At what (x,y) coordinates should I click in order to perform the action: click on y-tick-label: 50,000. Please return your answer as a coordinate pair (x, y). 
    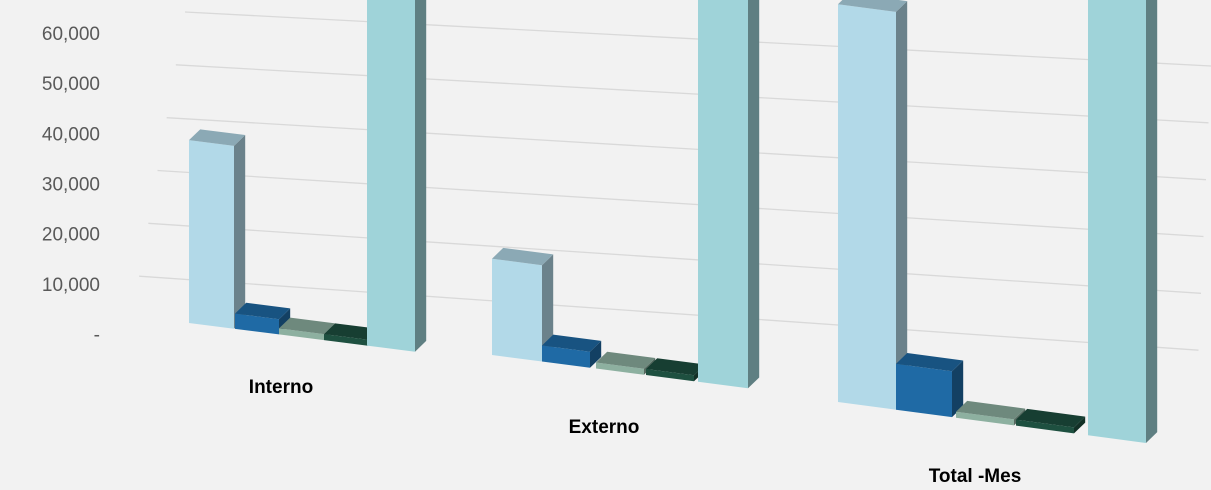
    Looking at the image, I should click on (71, 84).